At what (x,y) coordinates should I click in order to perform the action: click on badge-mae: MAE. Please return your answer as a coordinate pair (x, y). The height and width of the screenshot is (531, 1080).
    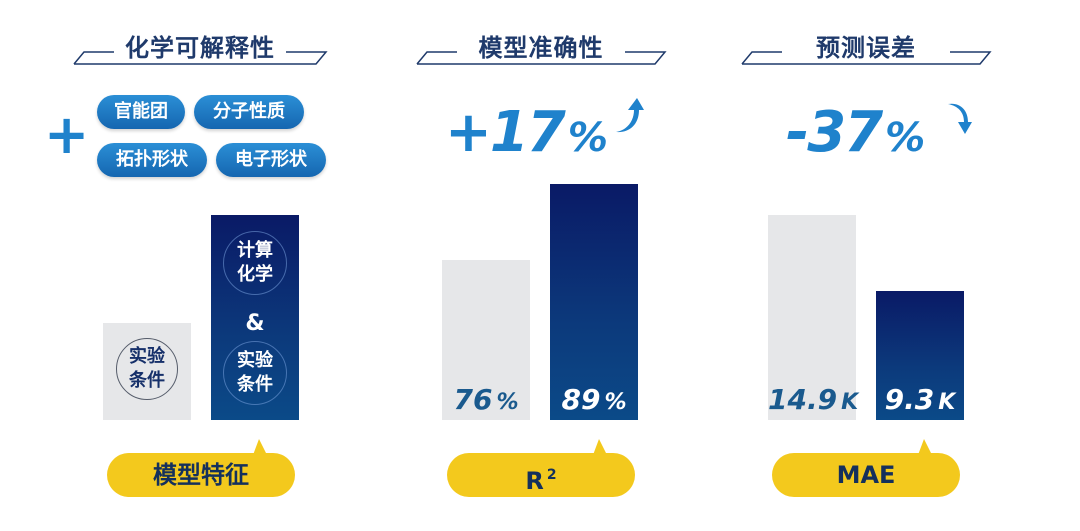
    Looking at the image, I should click on (866, 468).